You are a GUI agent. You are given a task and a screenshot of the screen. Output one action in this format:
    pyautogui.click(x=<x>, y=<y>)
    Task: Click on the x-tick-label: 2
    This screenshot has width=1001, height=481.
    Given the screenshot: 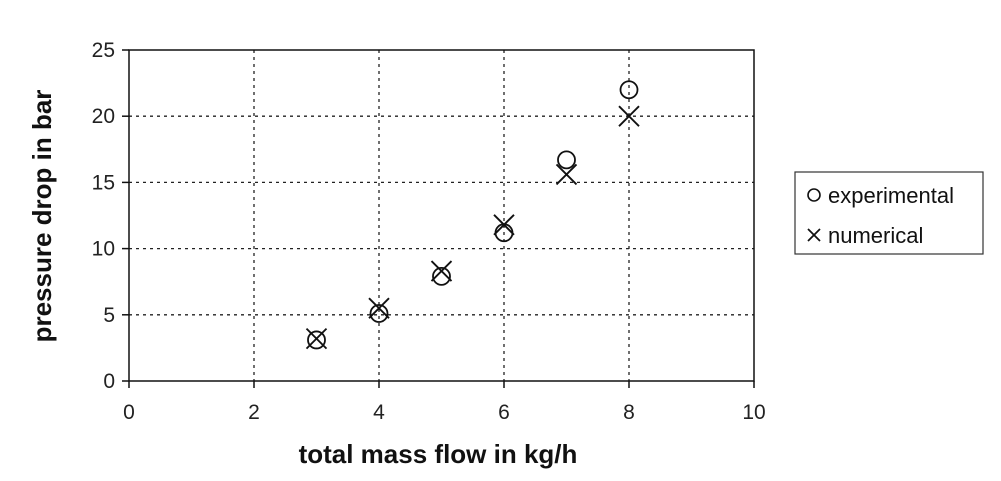 What is the action you would take?
    pyautogui.click(x=254, y=412)
    